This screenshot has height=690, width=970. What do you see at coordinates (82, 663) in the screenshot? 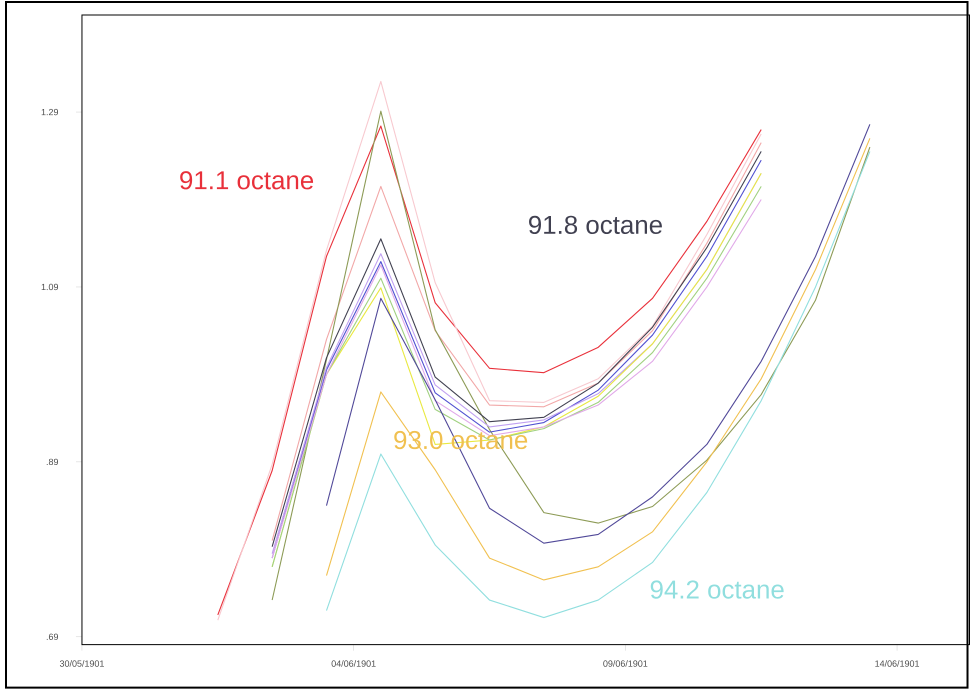
I see `x-tick-label: 30/05/1901` at bounding box center [82, 663].